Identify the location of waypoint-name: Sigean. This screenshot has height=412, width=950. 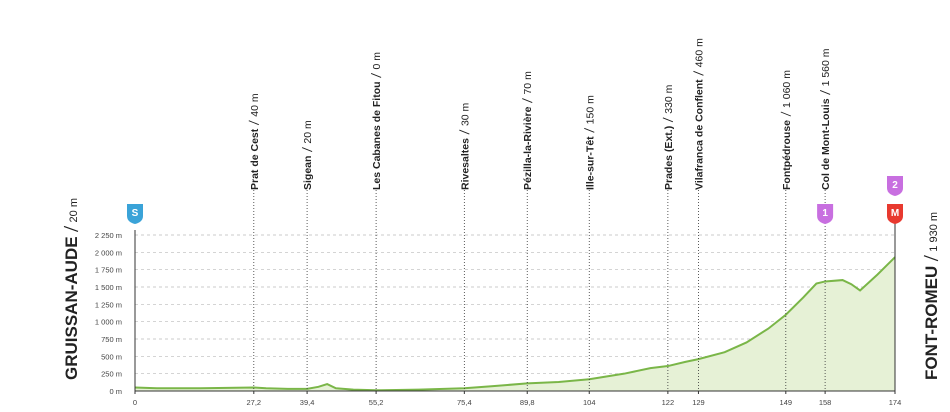
(308, 173).